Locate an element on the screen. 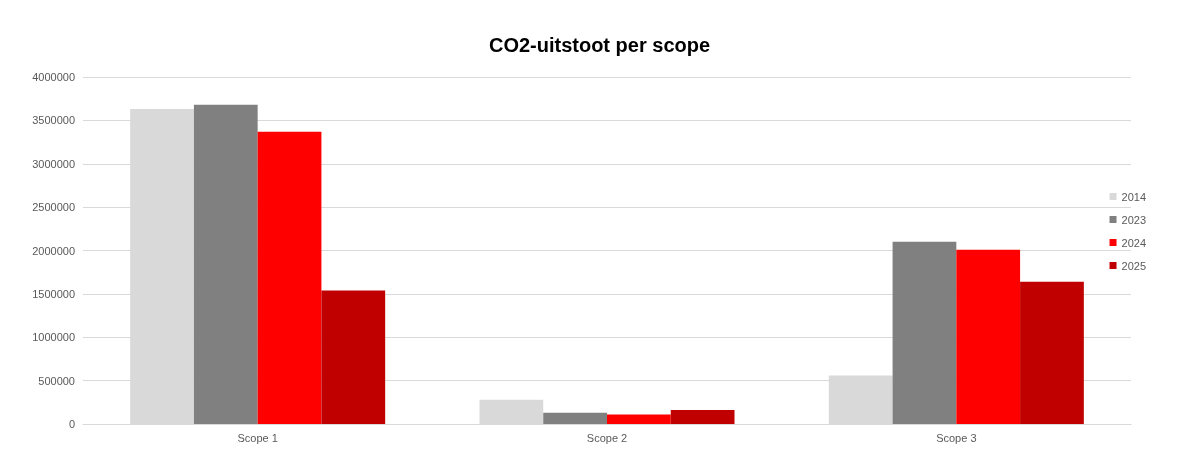 The width and height of the screenshot is (1199, 462). x-tick-label: Scope 3 is located at coordinates (956, 437).